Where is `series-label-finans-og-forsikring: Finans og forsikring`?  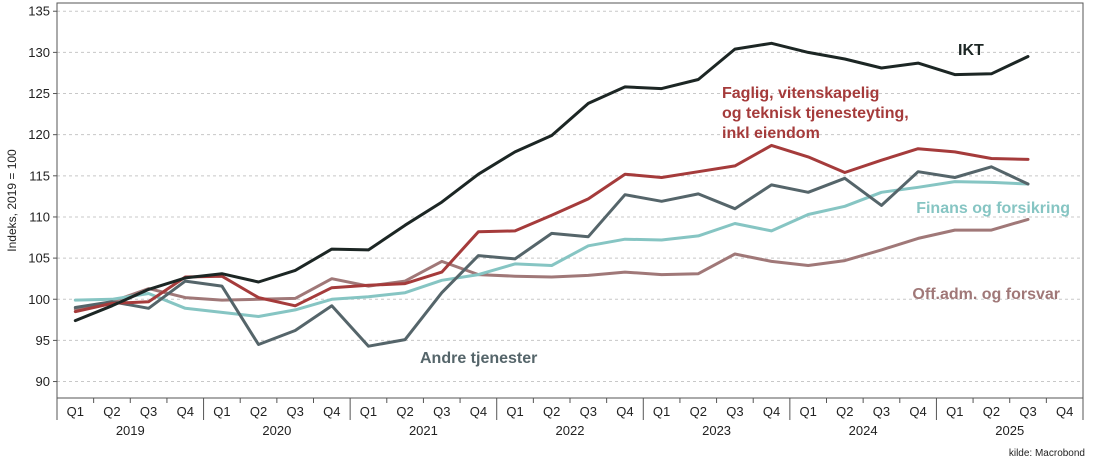 series-label-finans-og-forsikring: Finans og forsikring is located at coordinates (993, 208).